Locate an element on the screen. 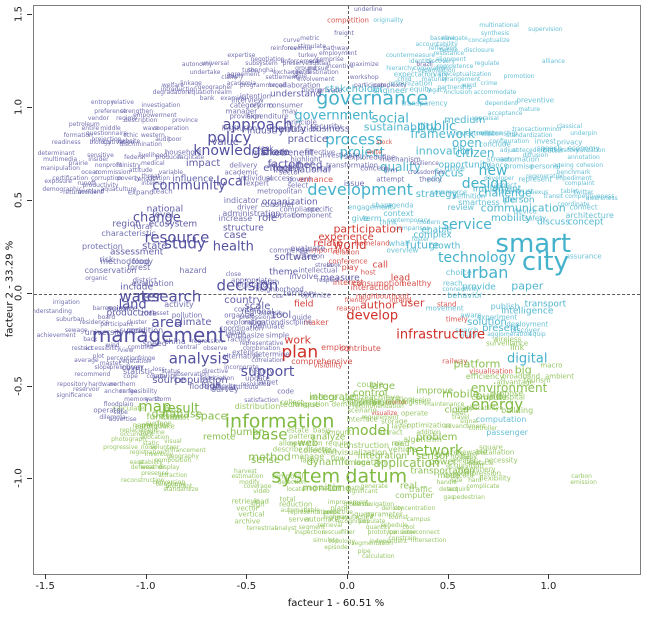 The image size is (650, 620). word-red: timely is located at coordinates (456, 319).